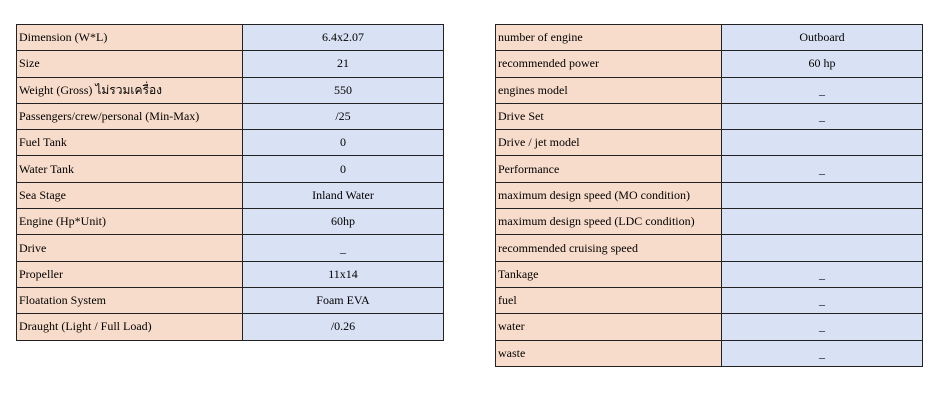 This screenshot has height=405, width=942. I want to click on row-label: Size, so click(129, 64).